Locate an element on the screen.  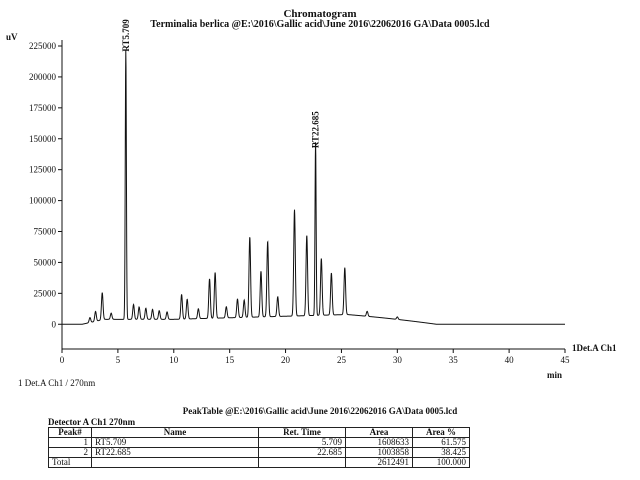
y-tick-label: 125000 is located at coordinates (43, 170).